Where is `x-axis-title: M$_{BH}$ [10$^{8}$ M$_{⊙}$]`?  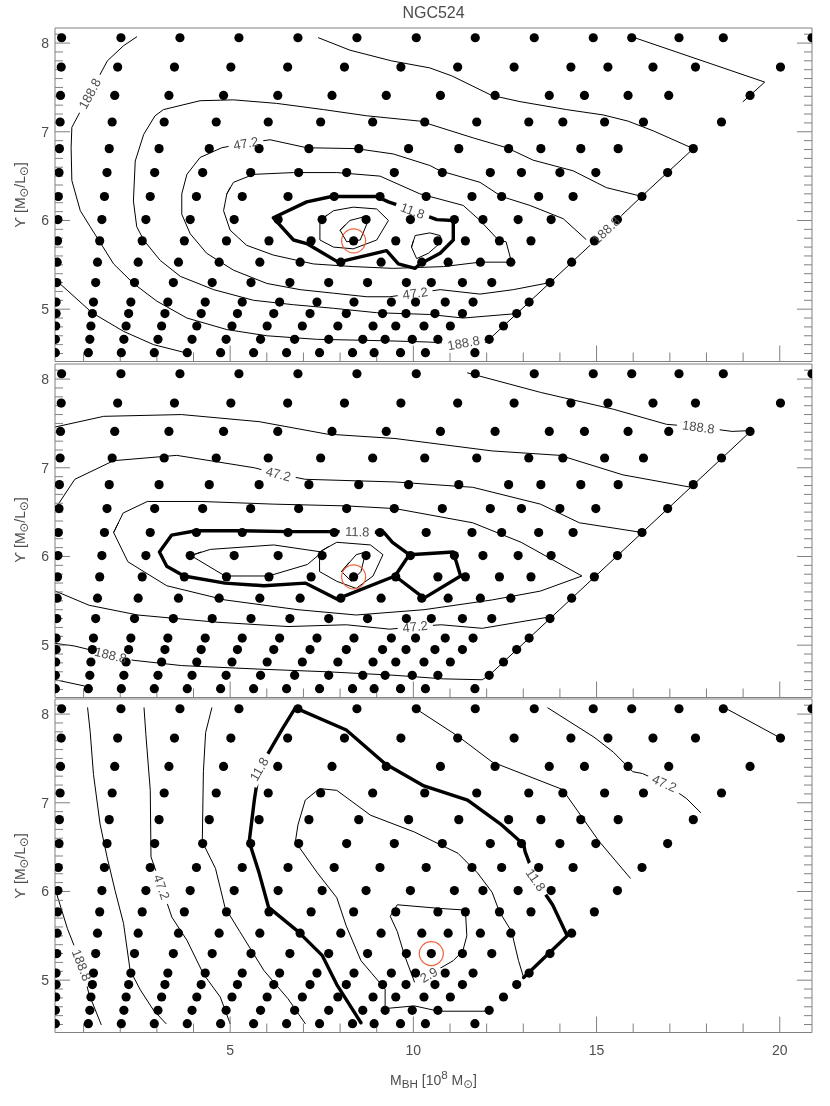 x-axis-title: M$_{BH}$ [10$^{8}$ M$_{⊙}$] is located at coordinates (433, 1079).